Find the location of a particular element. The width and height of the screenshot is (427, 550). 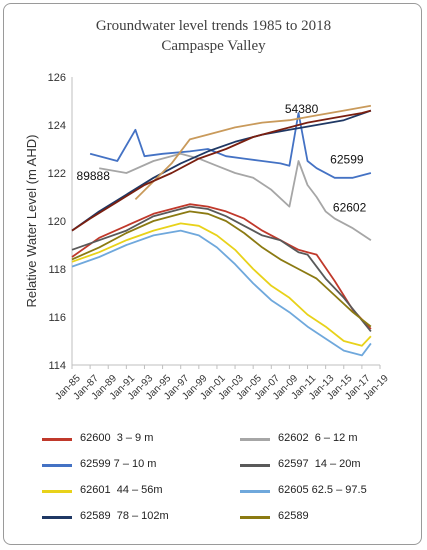

legend-label: 62597 14 – 20m is located at coordinates (319, 464).